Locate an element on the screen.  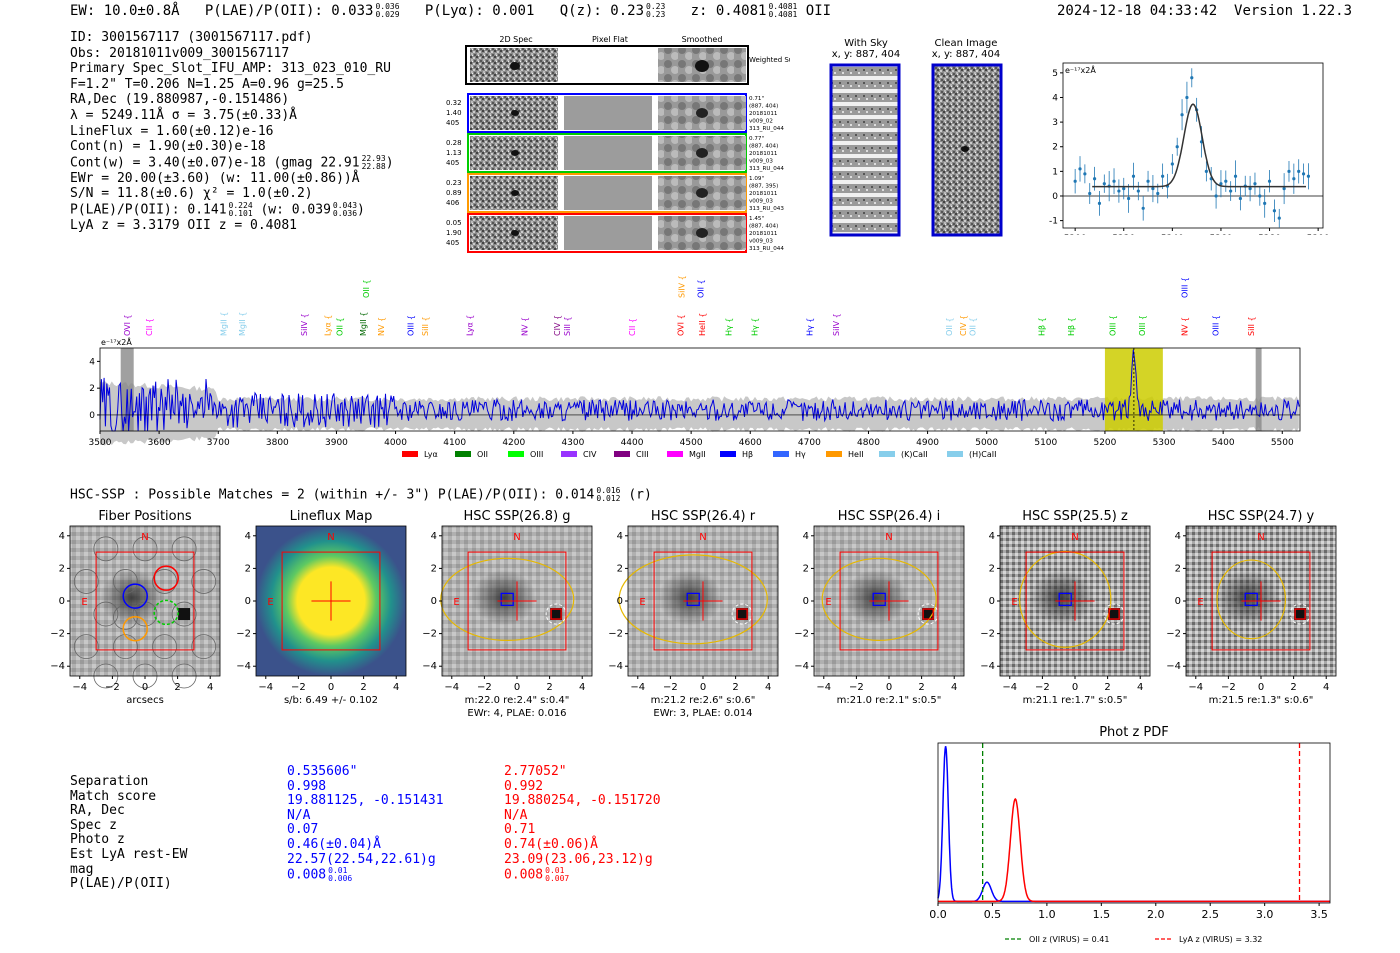
spectrum-error-band is located at coordinates (699, 413).